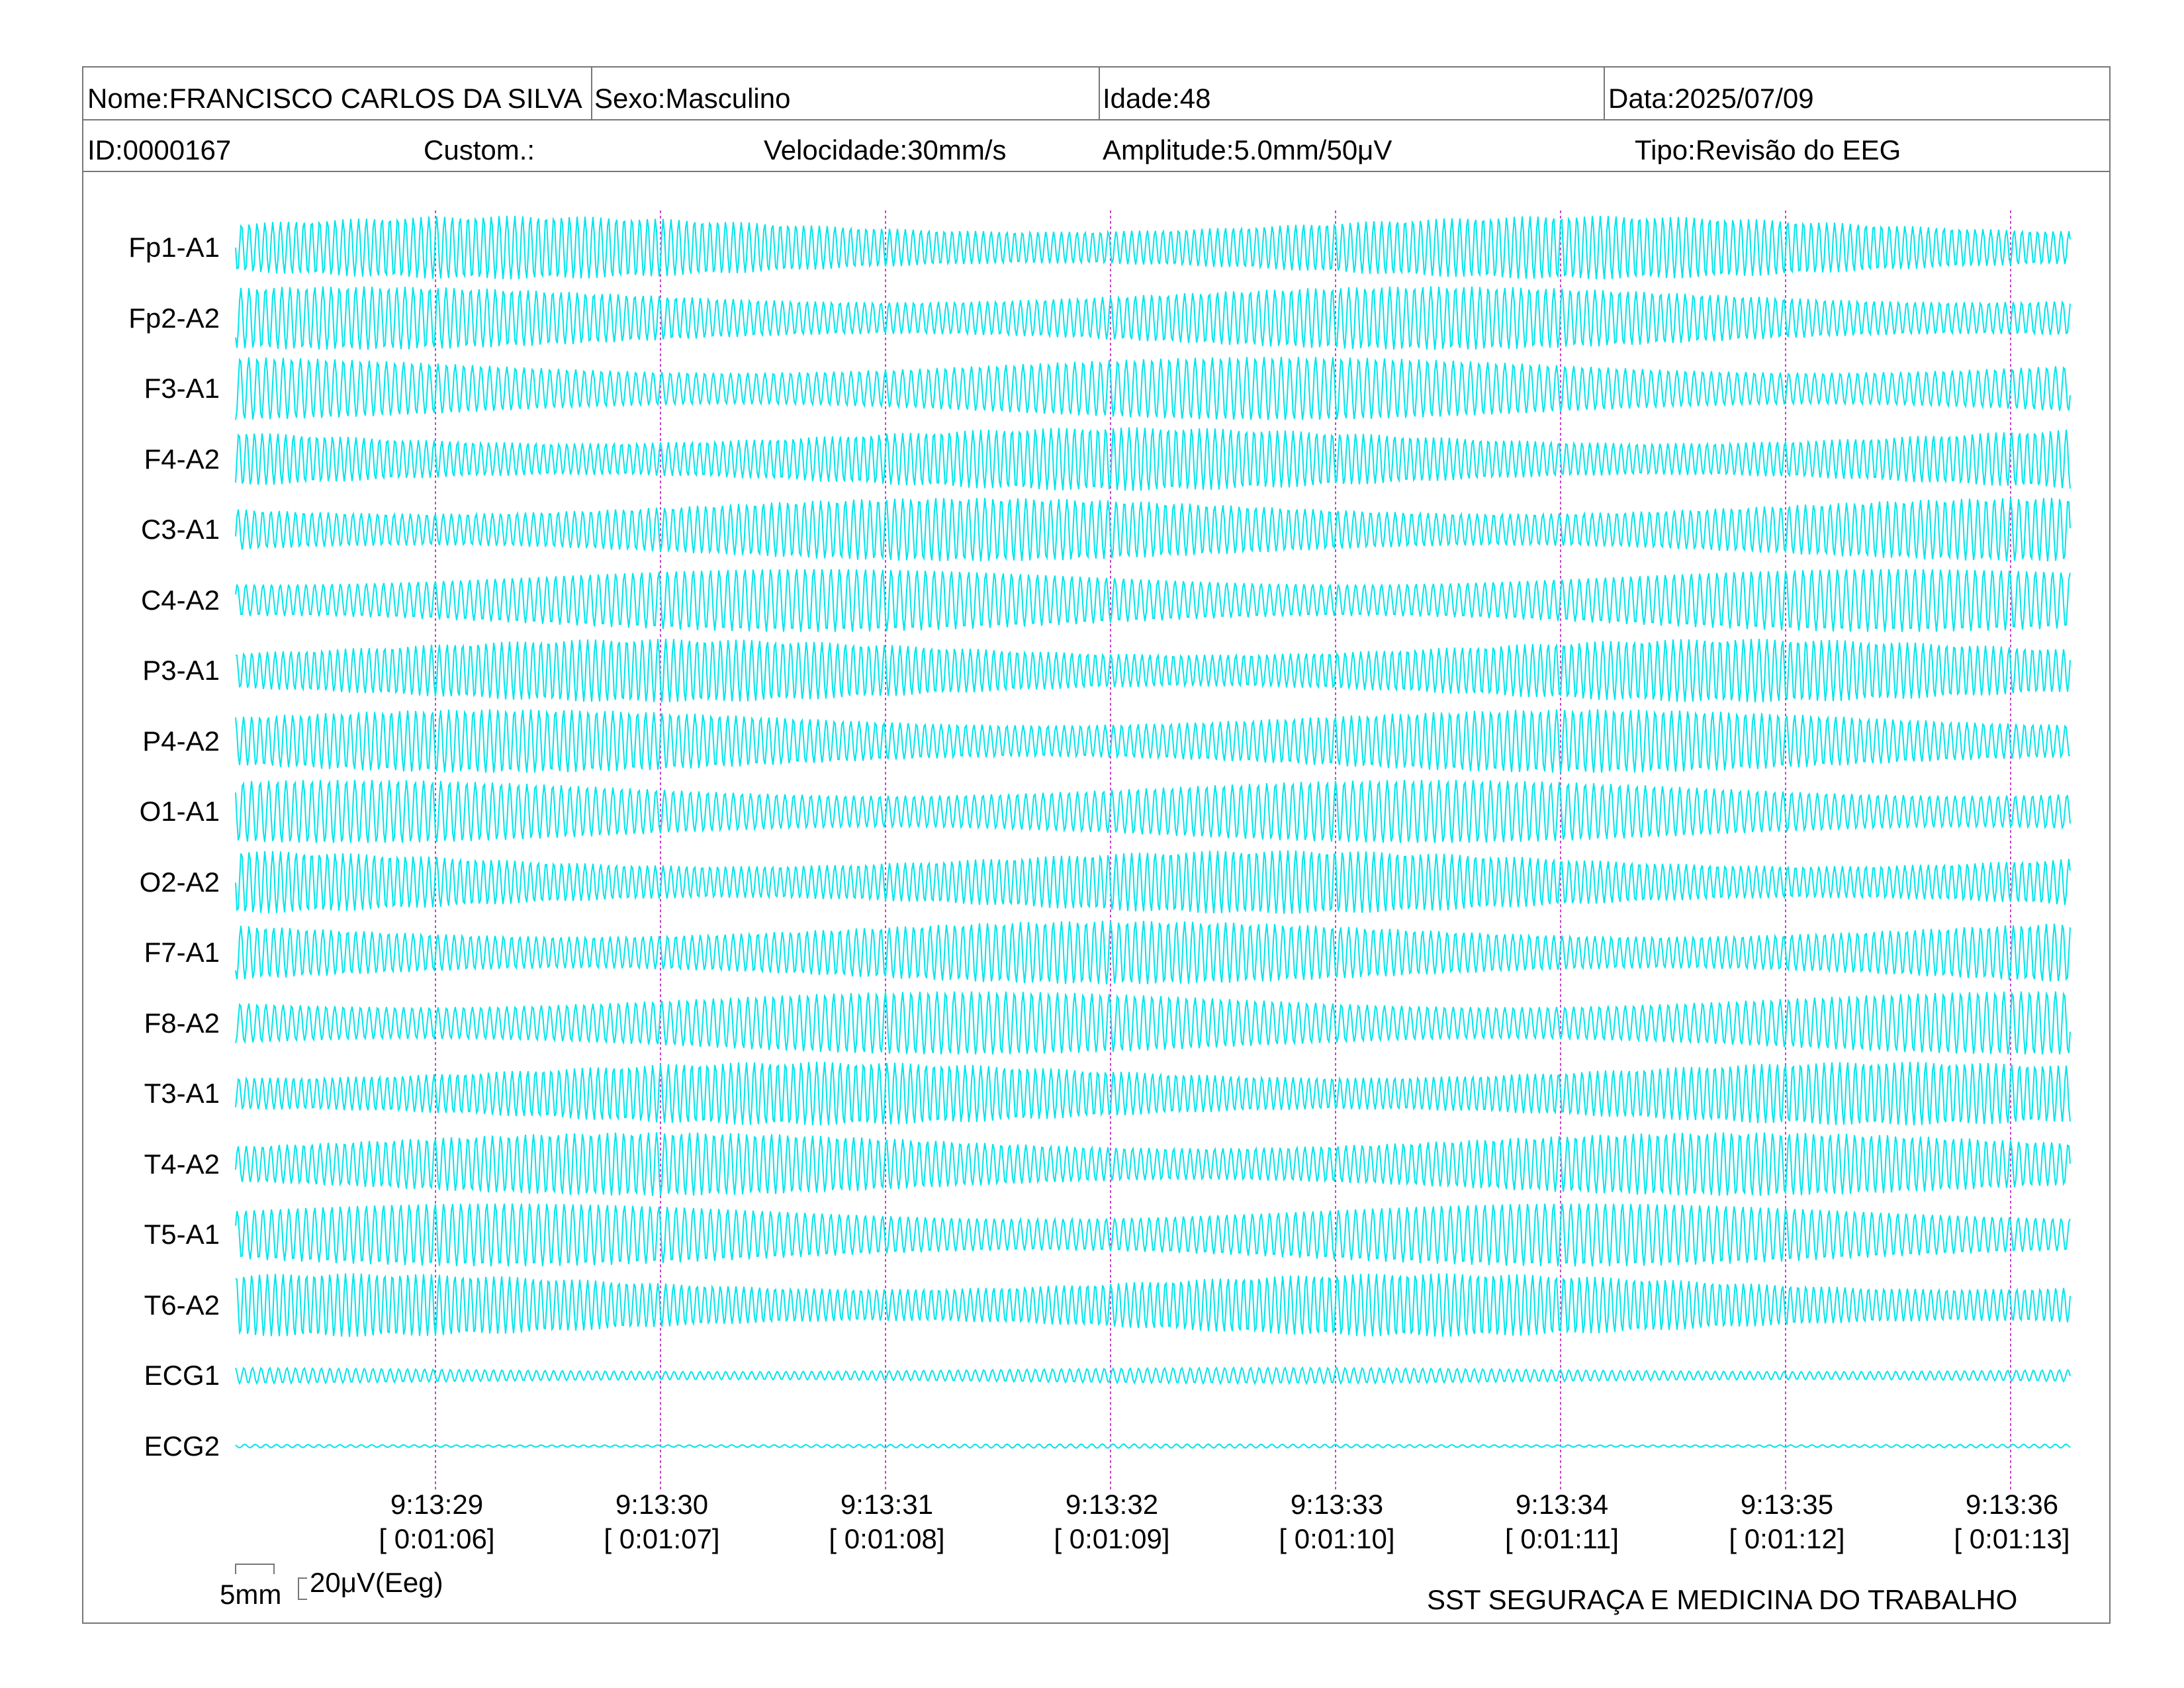 This screenshot has height=1688, width=2184. Describe the element at coordinates (1337, 1538) in the screenshot. I see `time-marker-elapsed: [ 0:01:10]` at that location.